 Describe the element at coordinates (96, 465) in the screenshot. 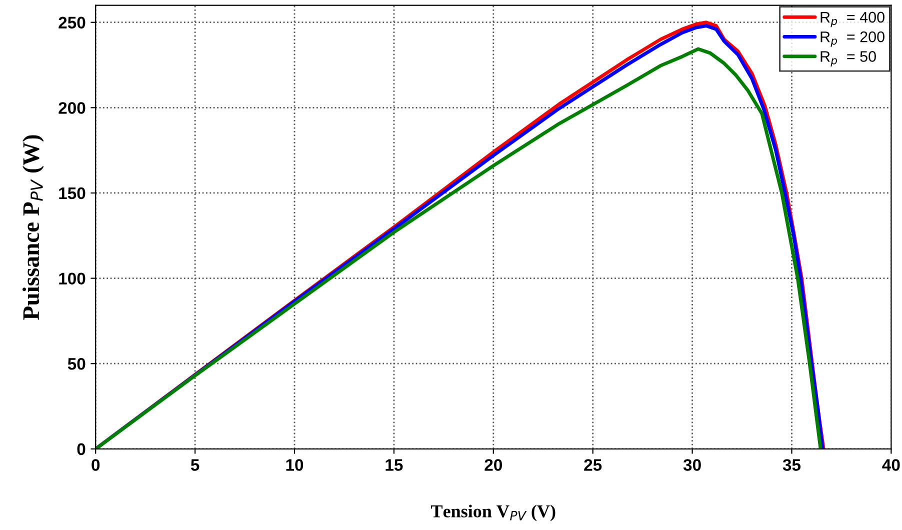

I see `x-tick-label: 0` at that location.